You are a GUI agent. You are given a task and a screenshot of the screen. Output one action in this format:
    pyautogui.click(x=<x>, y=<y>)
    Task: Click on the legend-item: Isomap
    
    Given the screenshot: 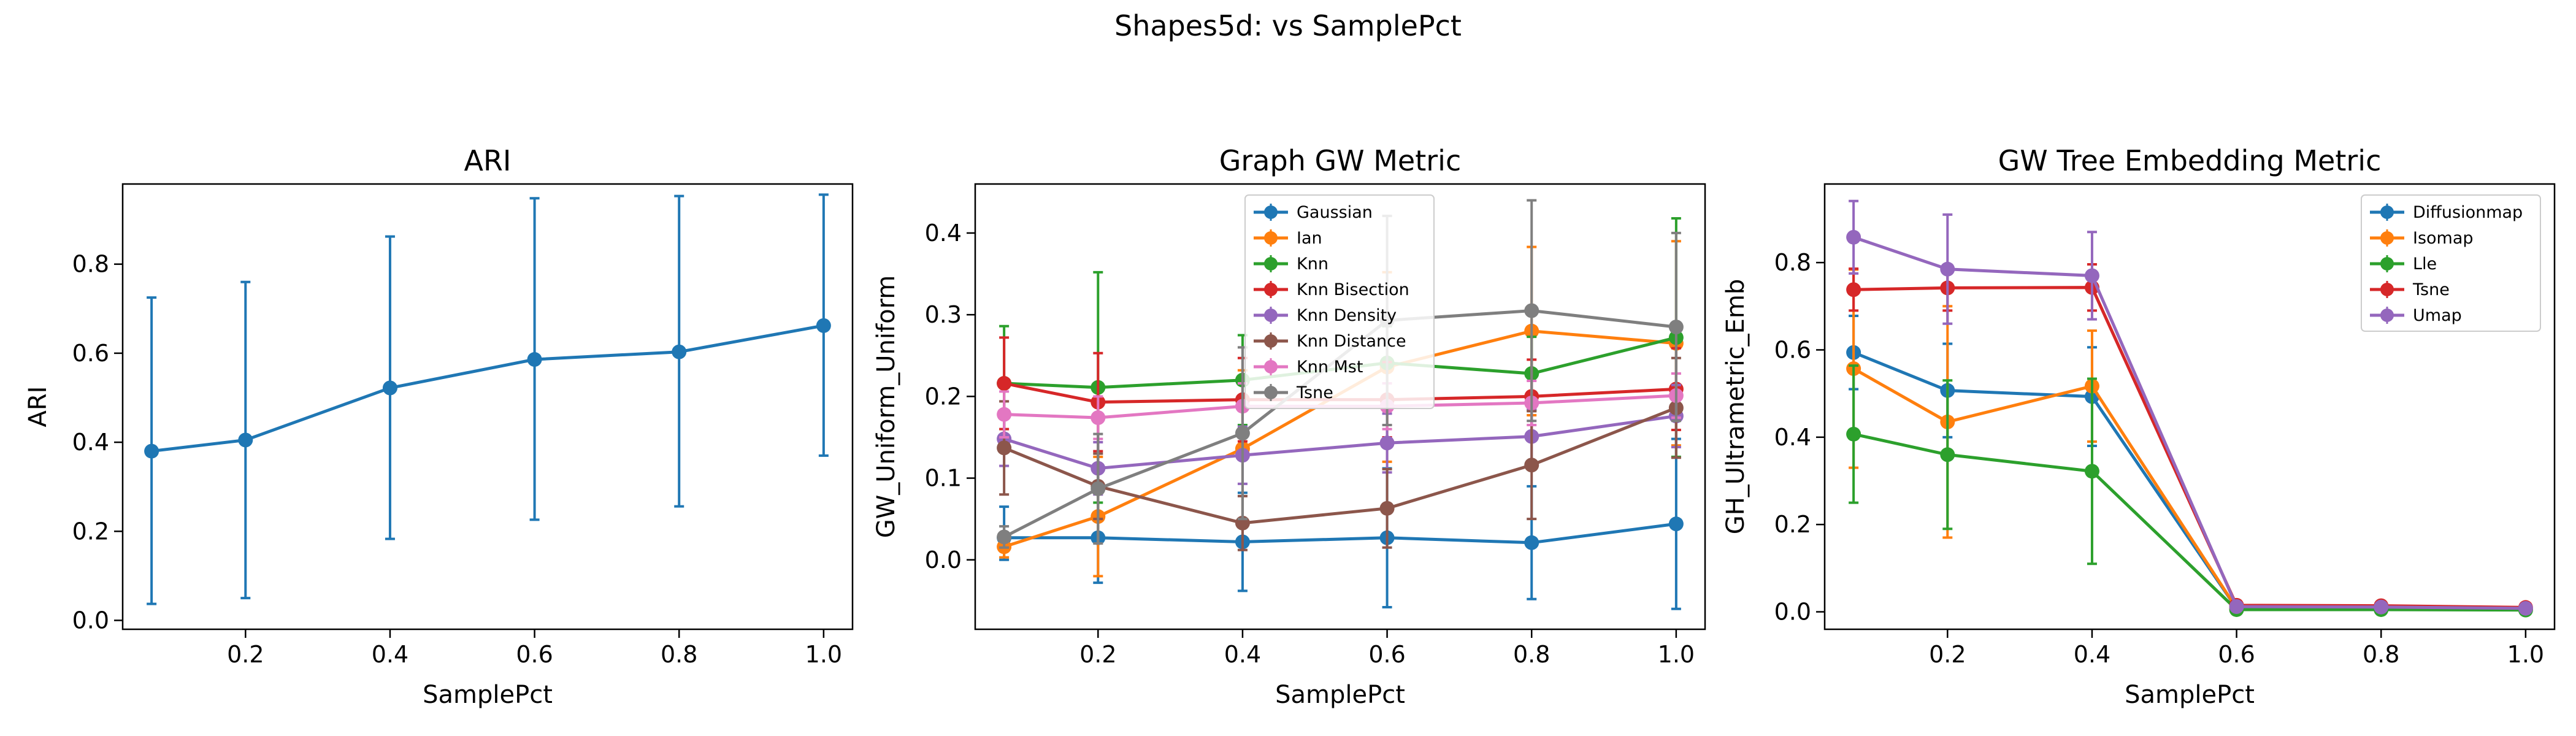 What is the action you would take?
    pyautogui.click(x=2422, y=238)
    